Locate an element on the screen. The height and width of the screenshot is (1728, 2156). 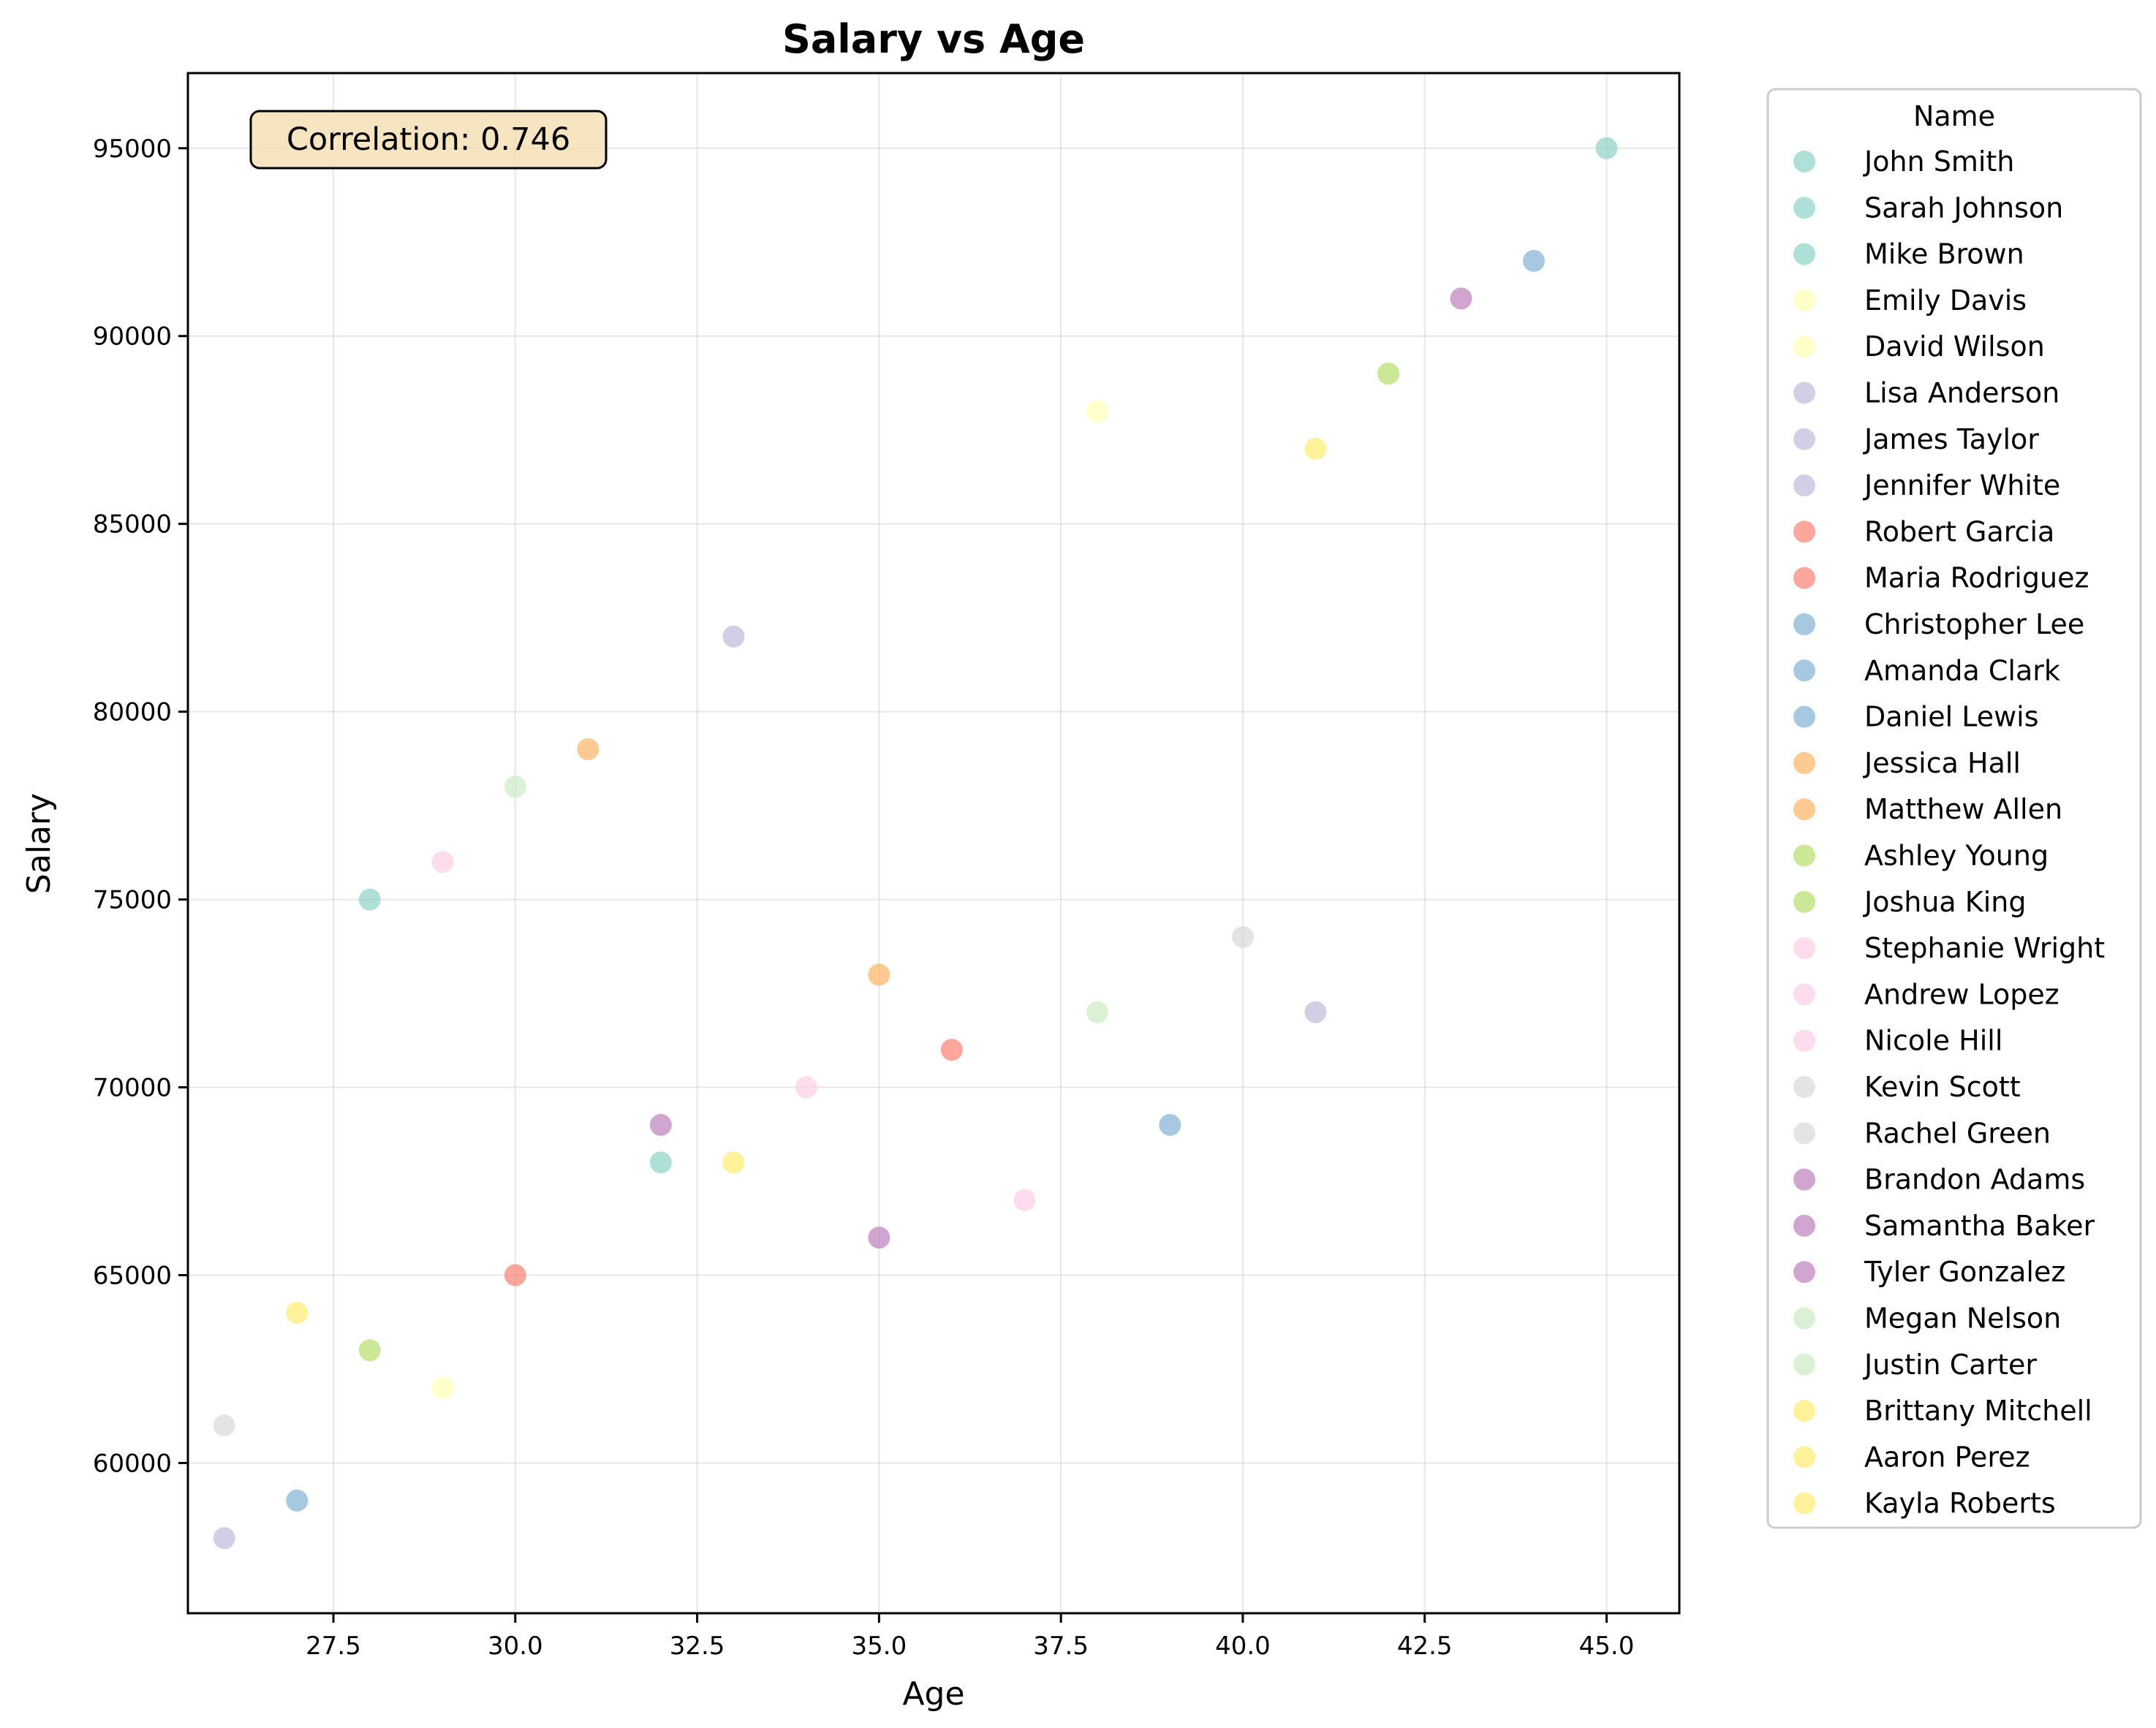
legend-label: Daniel Lewis is located at coordinates (1951, 717).